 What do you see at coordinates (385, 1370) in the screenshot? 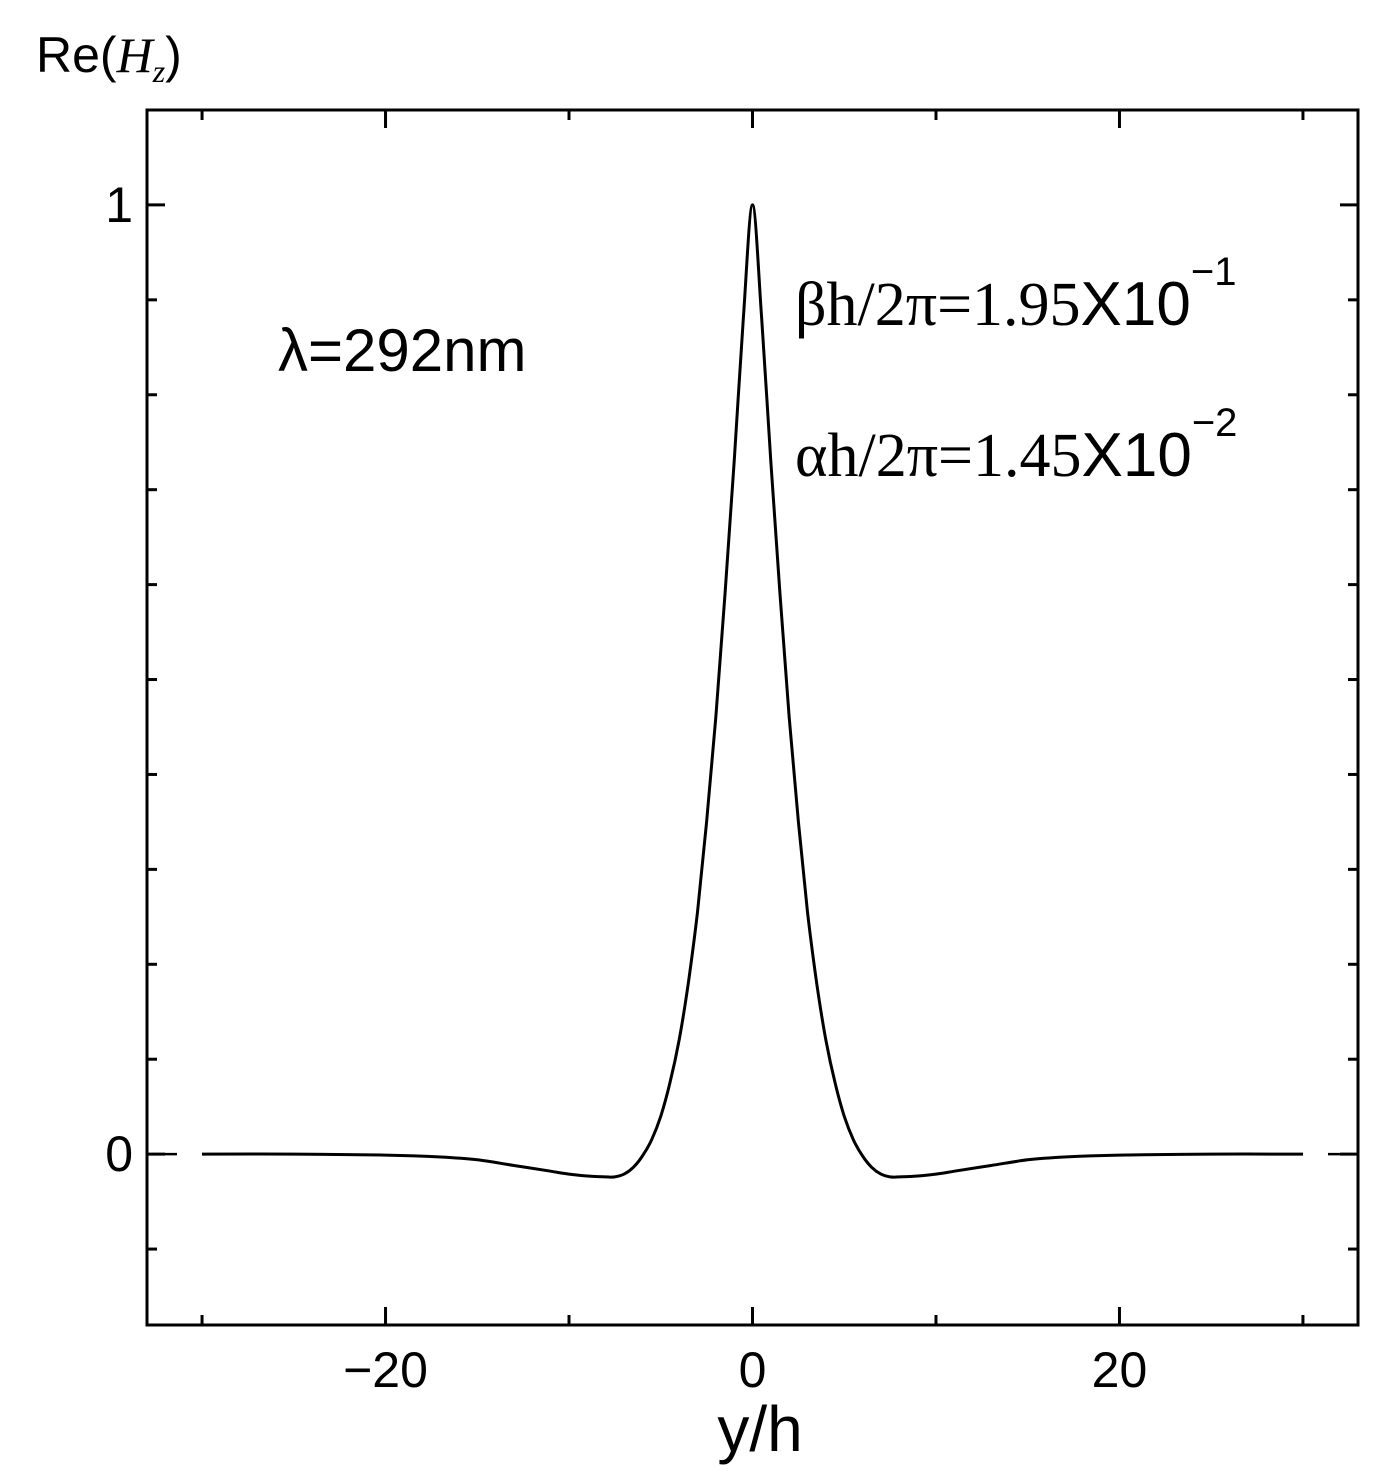
I see `x-tick-label: −20` at bounding box center [385, 1370].